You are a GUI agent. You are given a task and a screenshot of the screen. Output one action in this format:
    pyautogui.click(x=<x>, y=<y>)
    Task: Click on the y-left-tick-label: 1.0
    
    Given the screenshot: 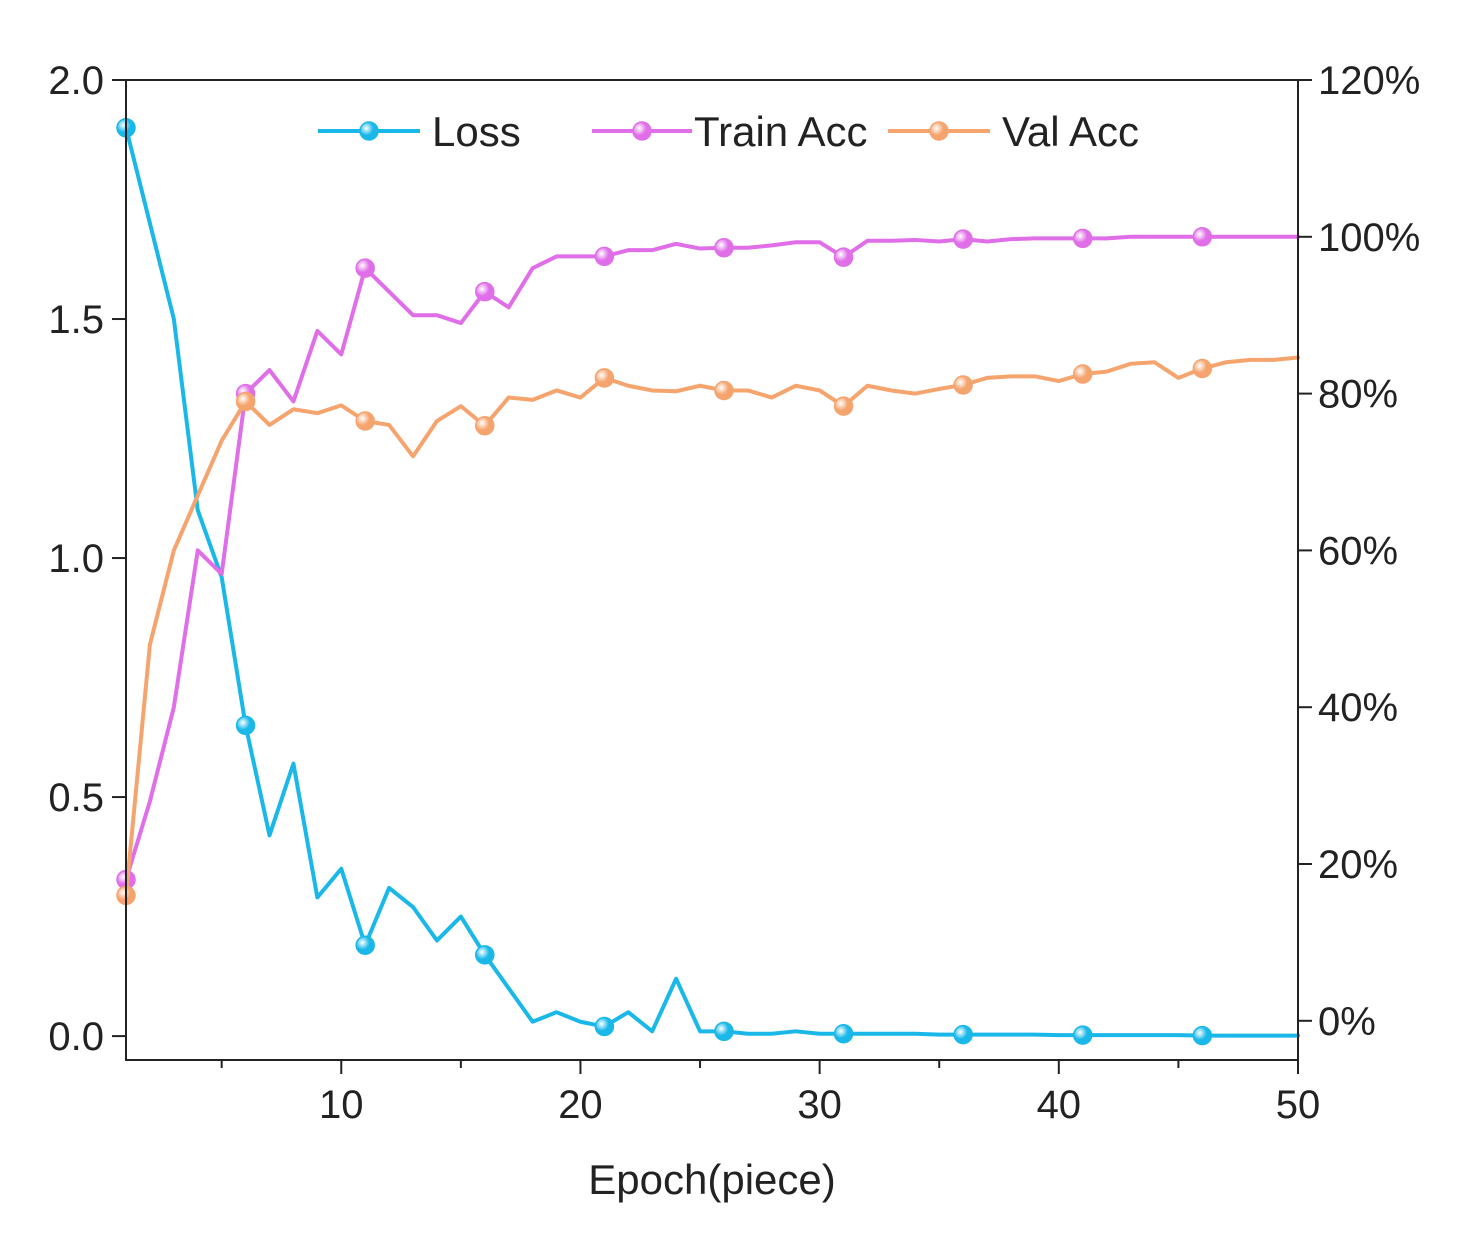 What is the action you would take?
    pyautogui.click(x=76, y=559)
    